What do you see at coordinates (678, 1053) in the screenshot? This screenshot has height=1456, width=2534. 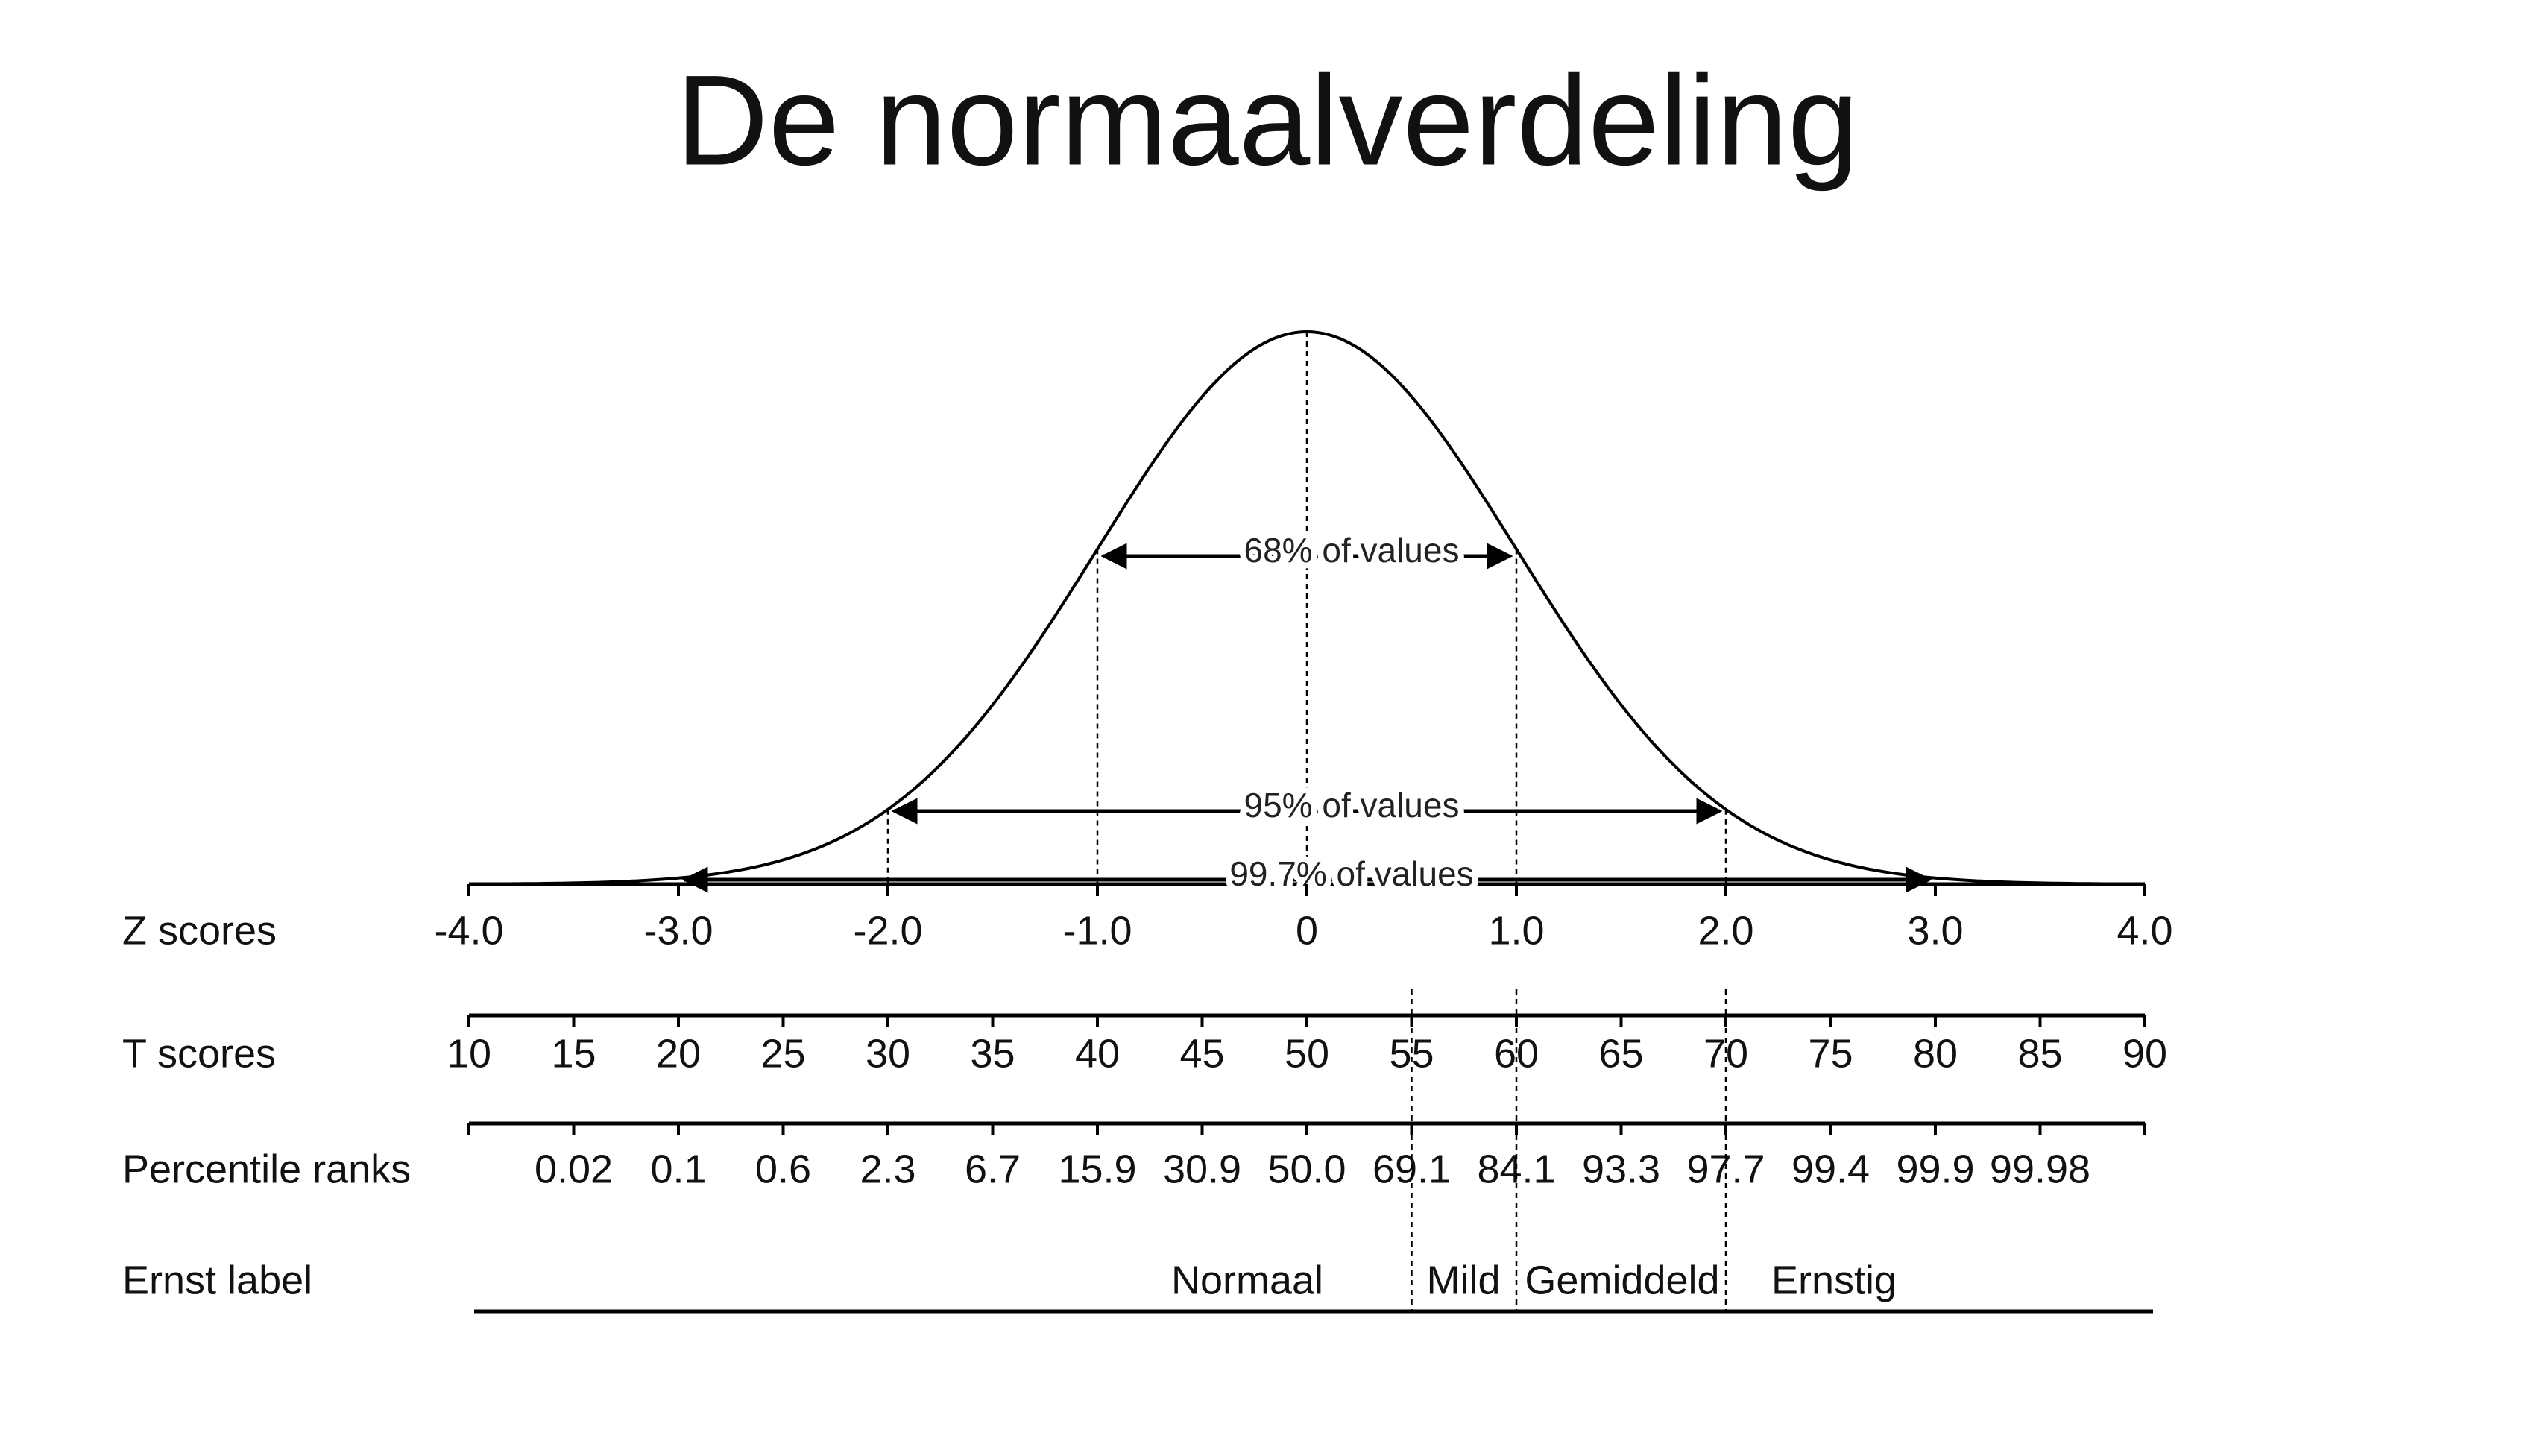 I see `t-label: 20` at bounding box center [678, 1053].